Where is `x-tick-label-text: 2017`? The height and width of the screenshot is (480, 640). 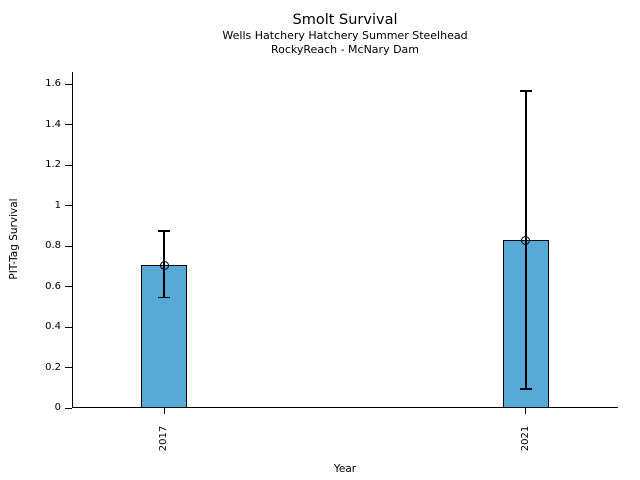
x-tick-label-text: 2017 is located at coordinates (164, 438).